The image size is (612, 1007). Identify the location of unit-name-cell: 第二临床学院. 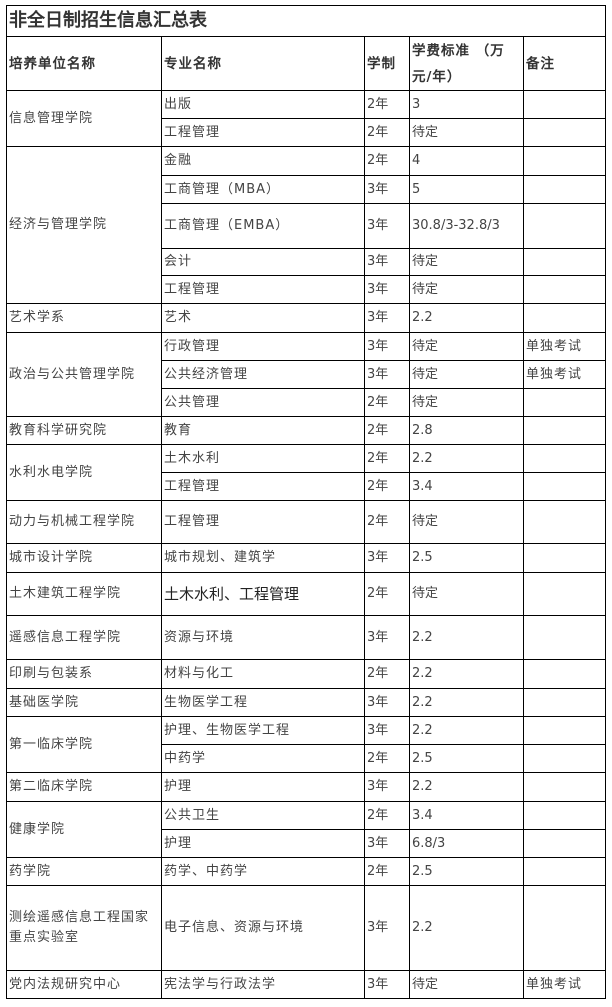
(84, 787).